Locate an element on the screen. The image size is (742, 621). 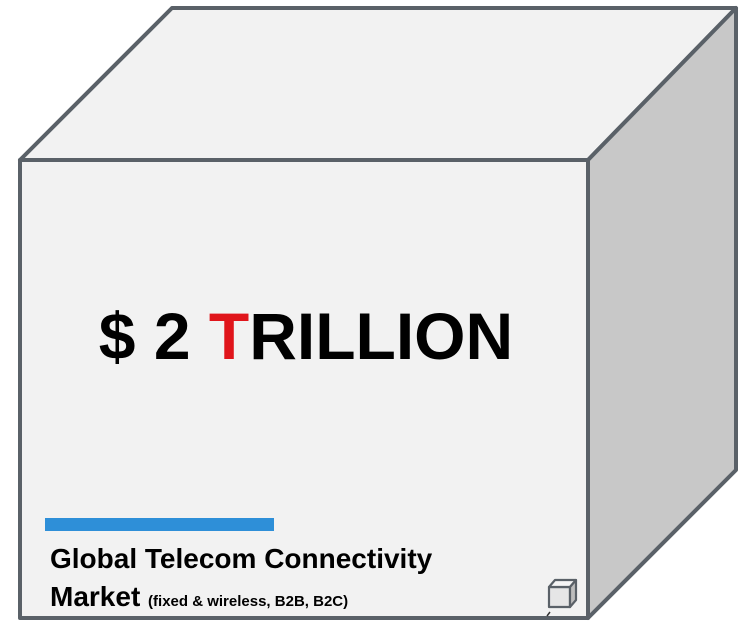
headline-accent-letter: T is located at coordinates (229, 336).